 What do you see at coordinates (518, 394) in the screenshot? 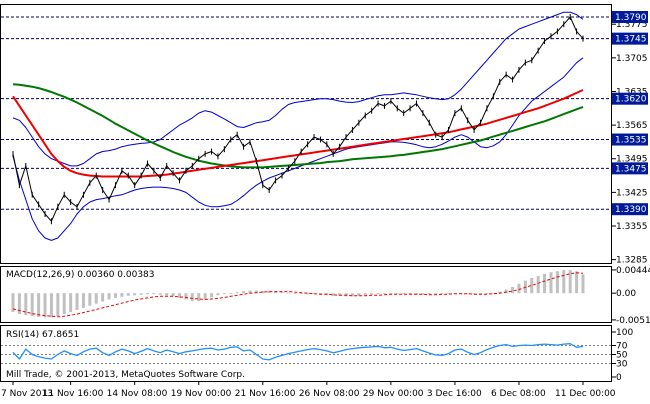
I see `time-tick-label: 6 Dec 08:00` at bounding box center [518, 394].